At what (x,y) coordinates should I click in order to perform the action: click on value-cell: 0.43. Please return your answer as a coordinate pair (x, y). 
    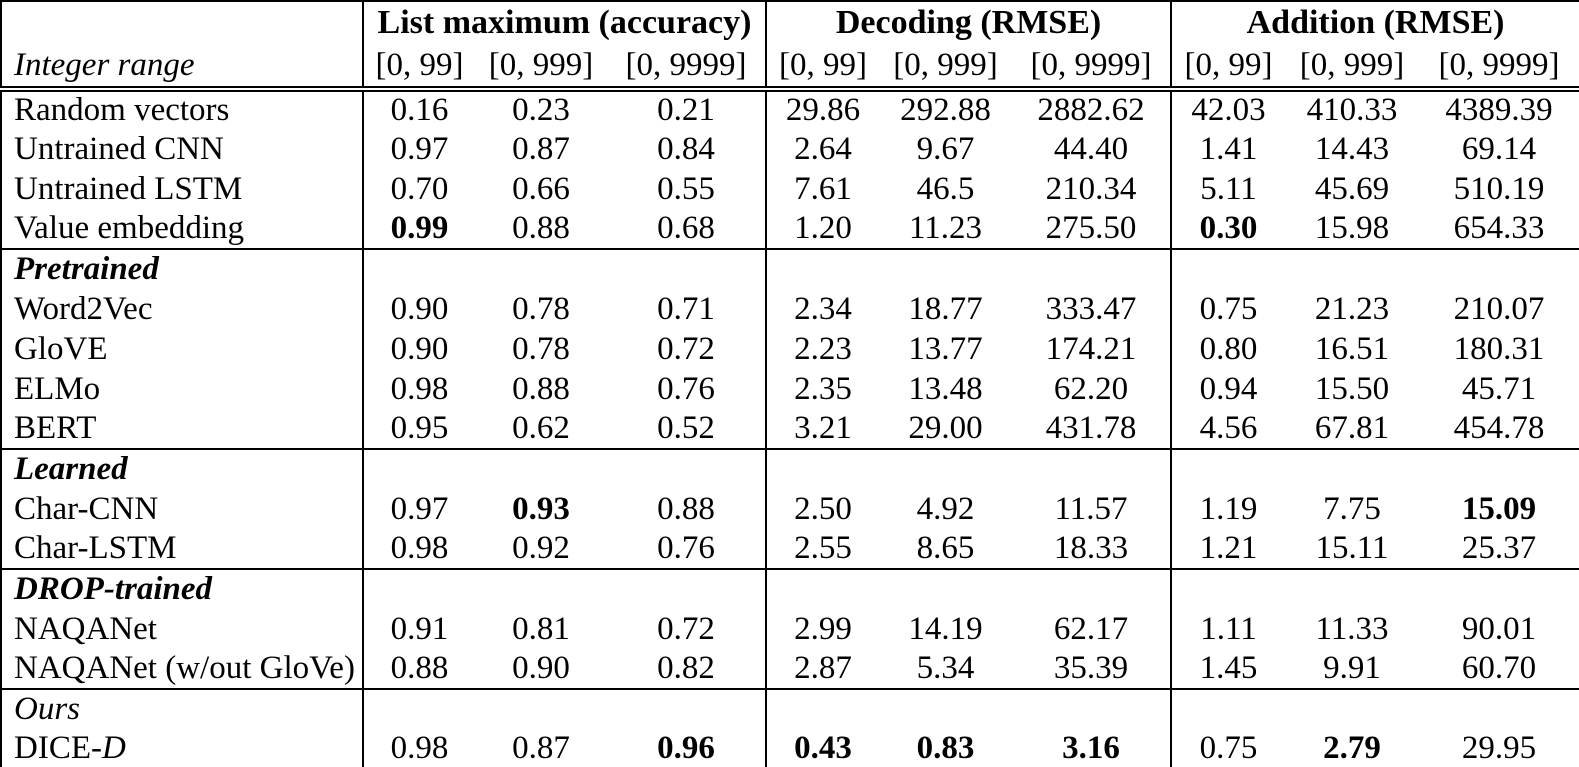
    Looking at the image, I should click on (822, 748).